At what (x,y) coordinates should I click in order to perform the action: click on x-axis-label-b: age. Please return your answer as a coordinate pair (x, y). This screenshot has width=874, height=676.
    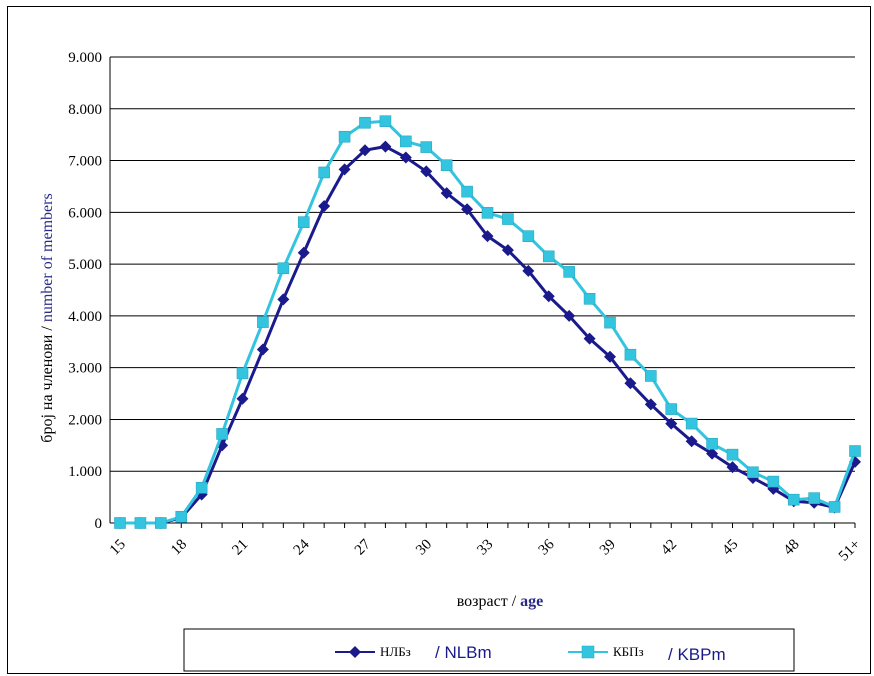
    Looking at the image, I should click on (531, 601).